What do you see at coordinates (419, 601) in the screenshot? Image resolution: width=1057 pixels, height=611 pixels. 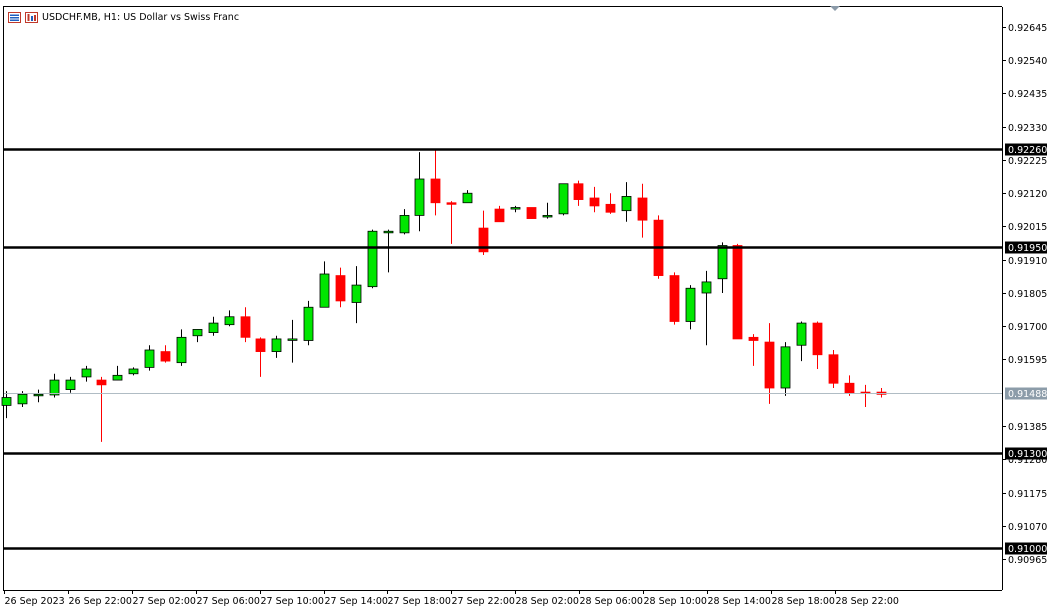 I see `time-tick-label: 27 Sep 18:00` at bounding box center [419, 601].